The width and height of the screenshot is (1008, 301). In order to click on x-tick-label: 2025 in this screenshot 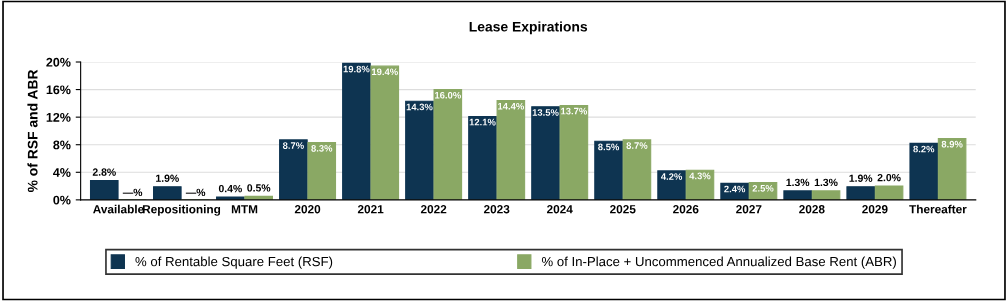, I will do `click(623, 209)`.